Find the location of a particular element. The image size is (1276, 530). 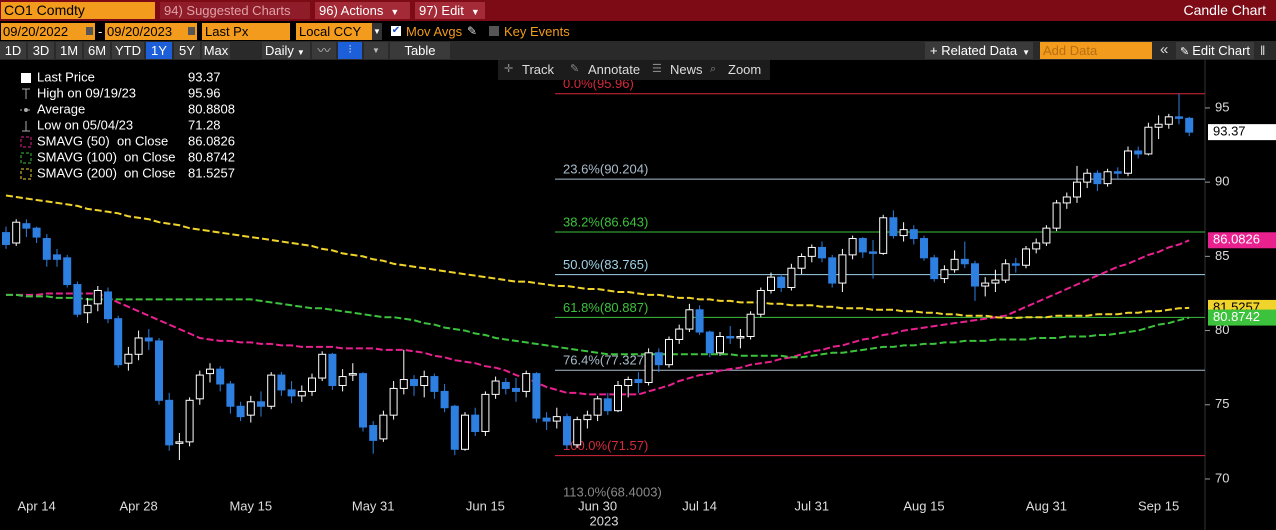

x-tick-label: Jun 15 is located at coordinates (485, 505).